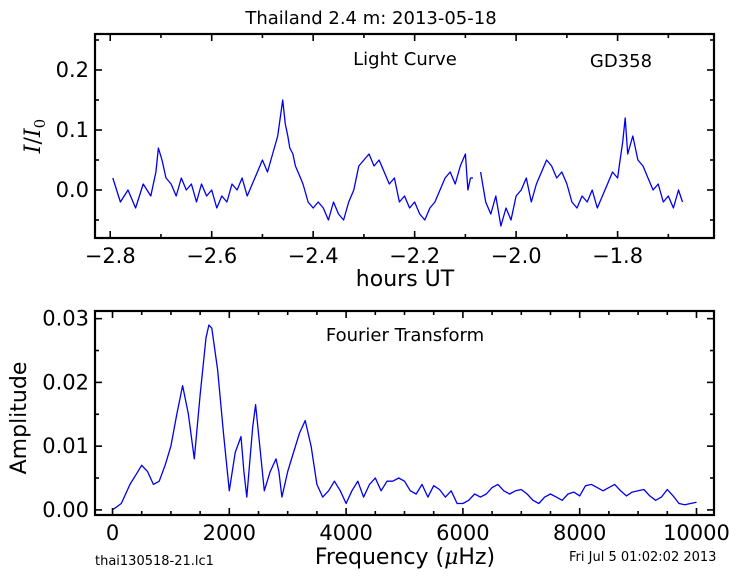  I want to click on ft-x-label-mu: μ, so click(451, 557).